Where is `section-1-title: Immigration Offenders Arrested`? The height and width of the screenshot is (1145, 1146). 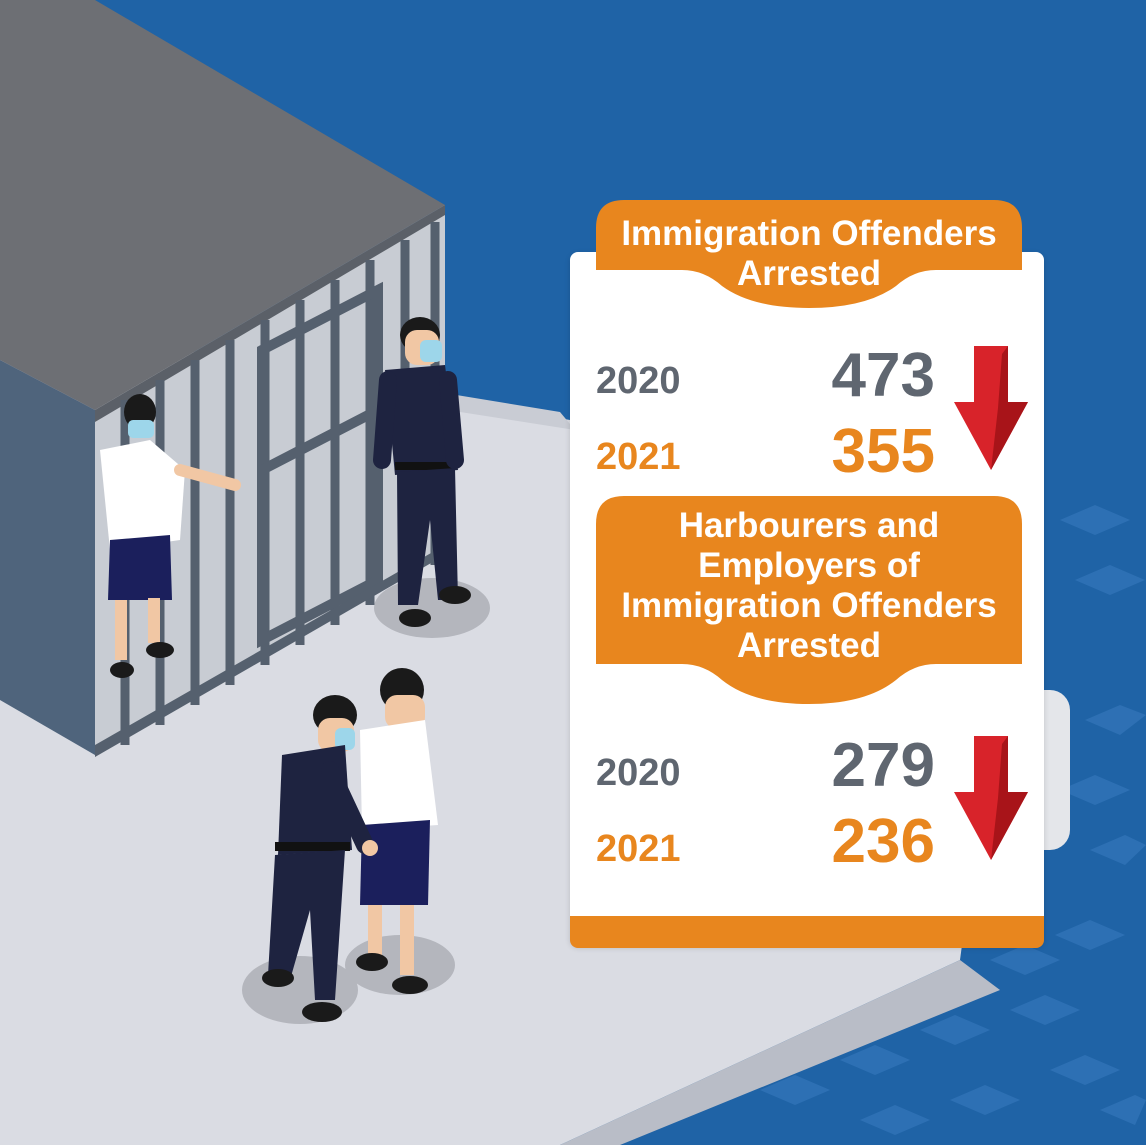 section-1-title: Immigration Offenders Arrested is located at coordinates (809, 253).